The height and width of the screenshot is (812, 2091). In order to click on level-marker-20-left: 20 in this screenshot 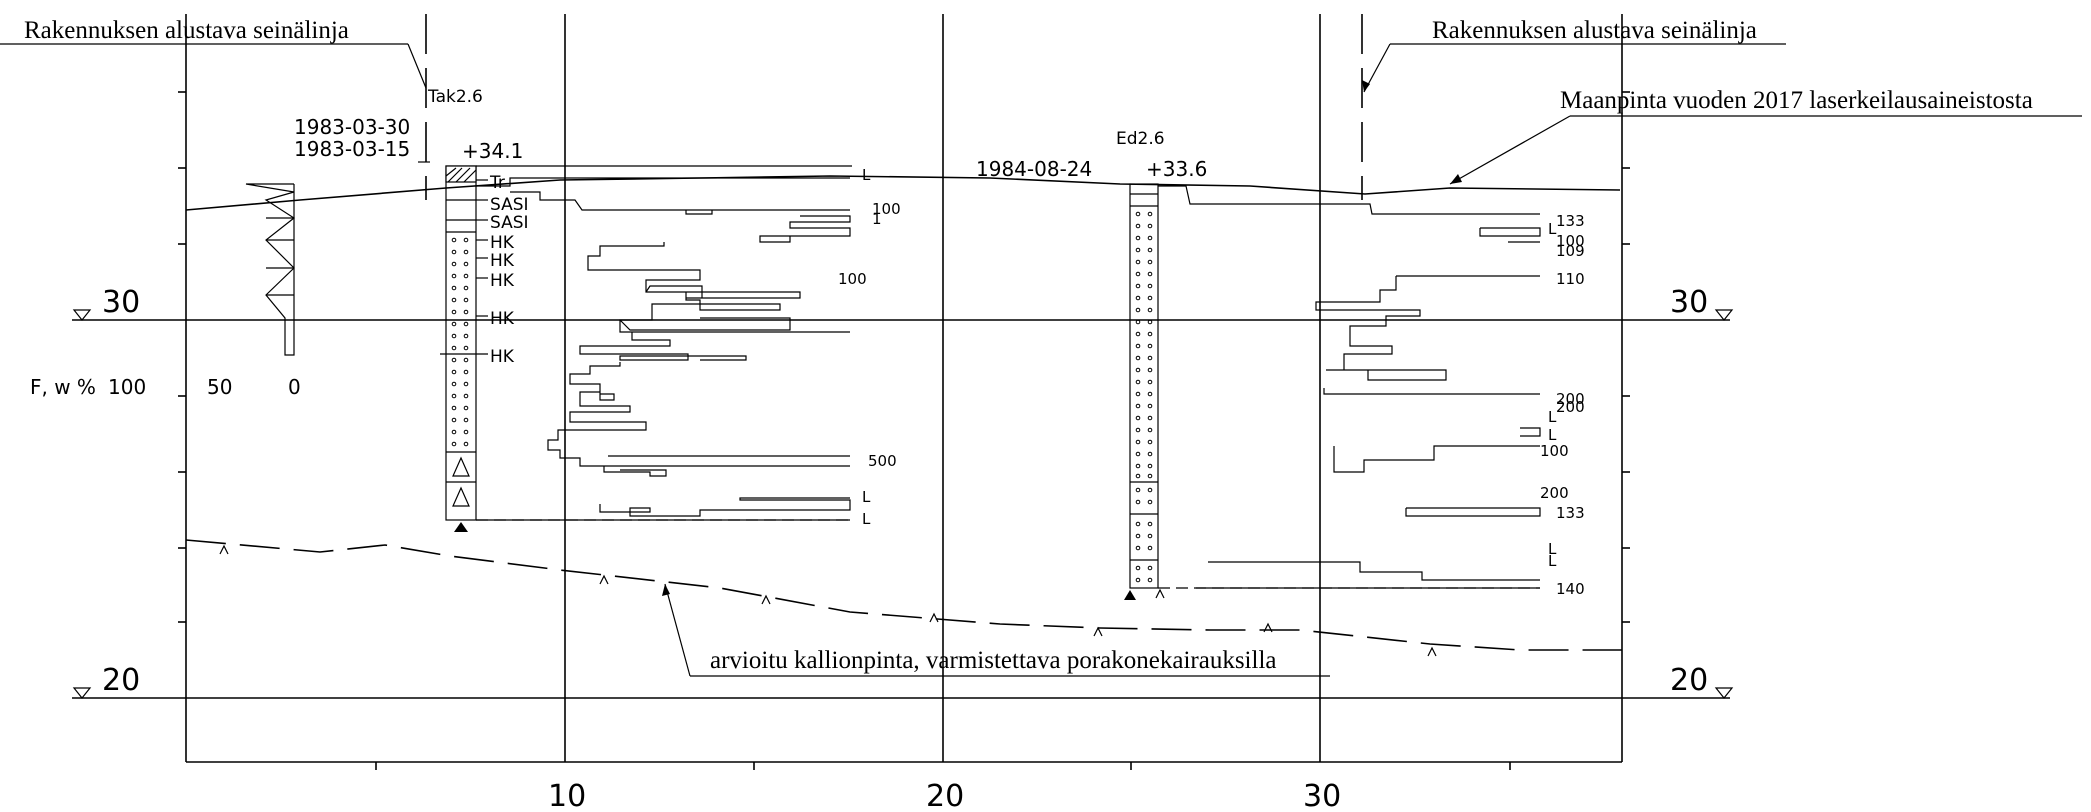, I will do `click(106, 681)`.